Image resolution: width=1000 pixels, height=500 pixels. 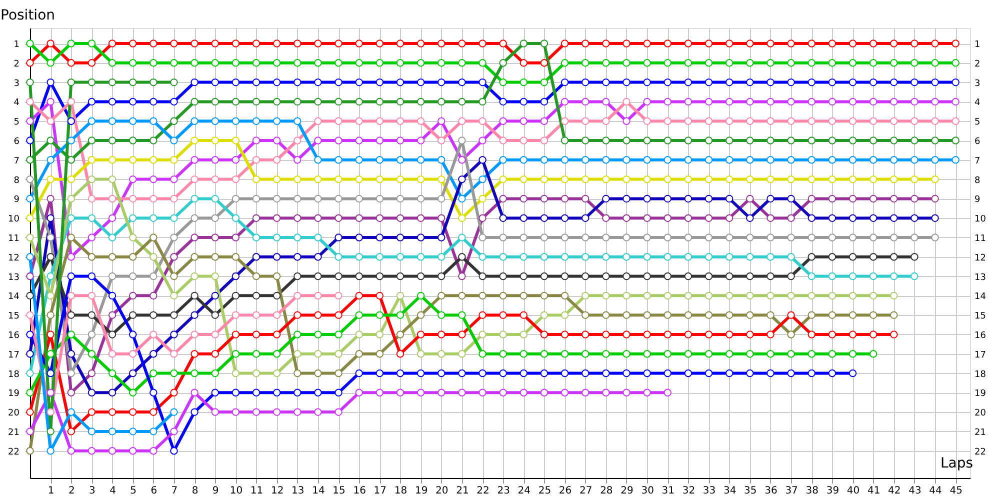 What do you see at coordinates (980, 375) in the screenshot?
I see `y2-tick-label: 18` at bounding box center [980, 375].